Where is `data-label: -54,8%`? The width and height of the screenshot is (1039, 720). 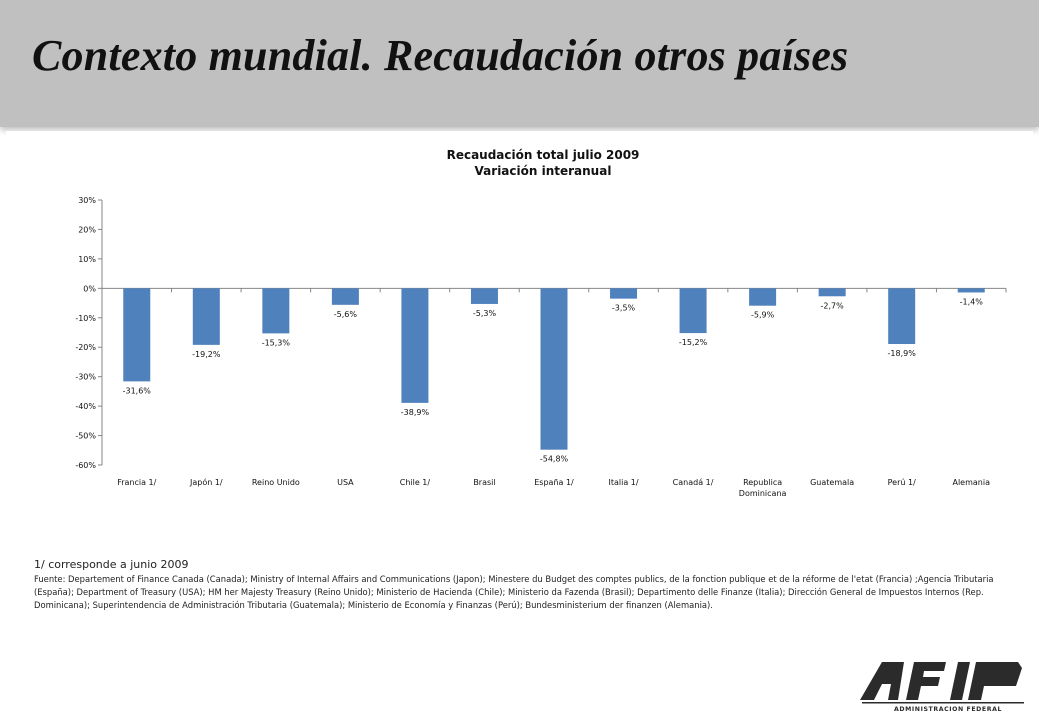
data-label: -54,8% is located at coordinates (554, 459).